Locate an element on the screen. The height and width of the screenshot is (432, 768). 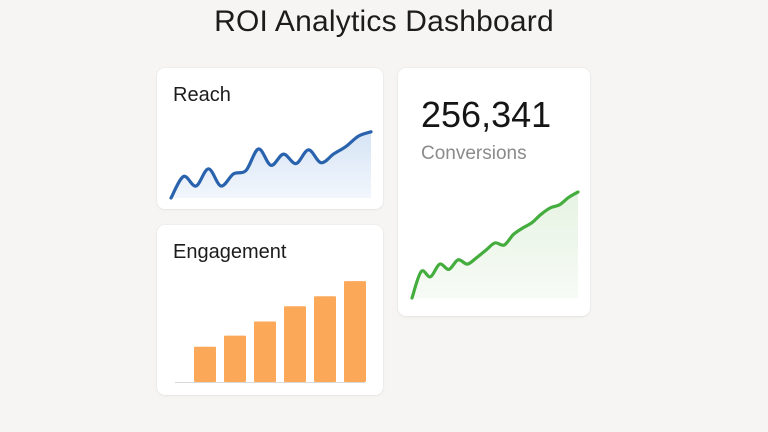
engagement-bar-chart is located at coordinates (270, 332).